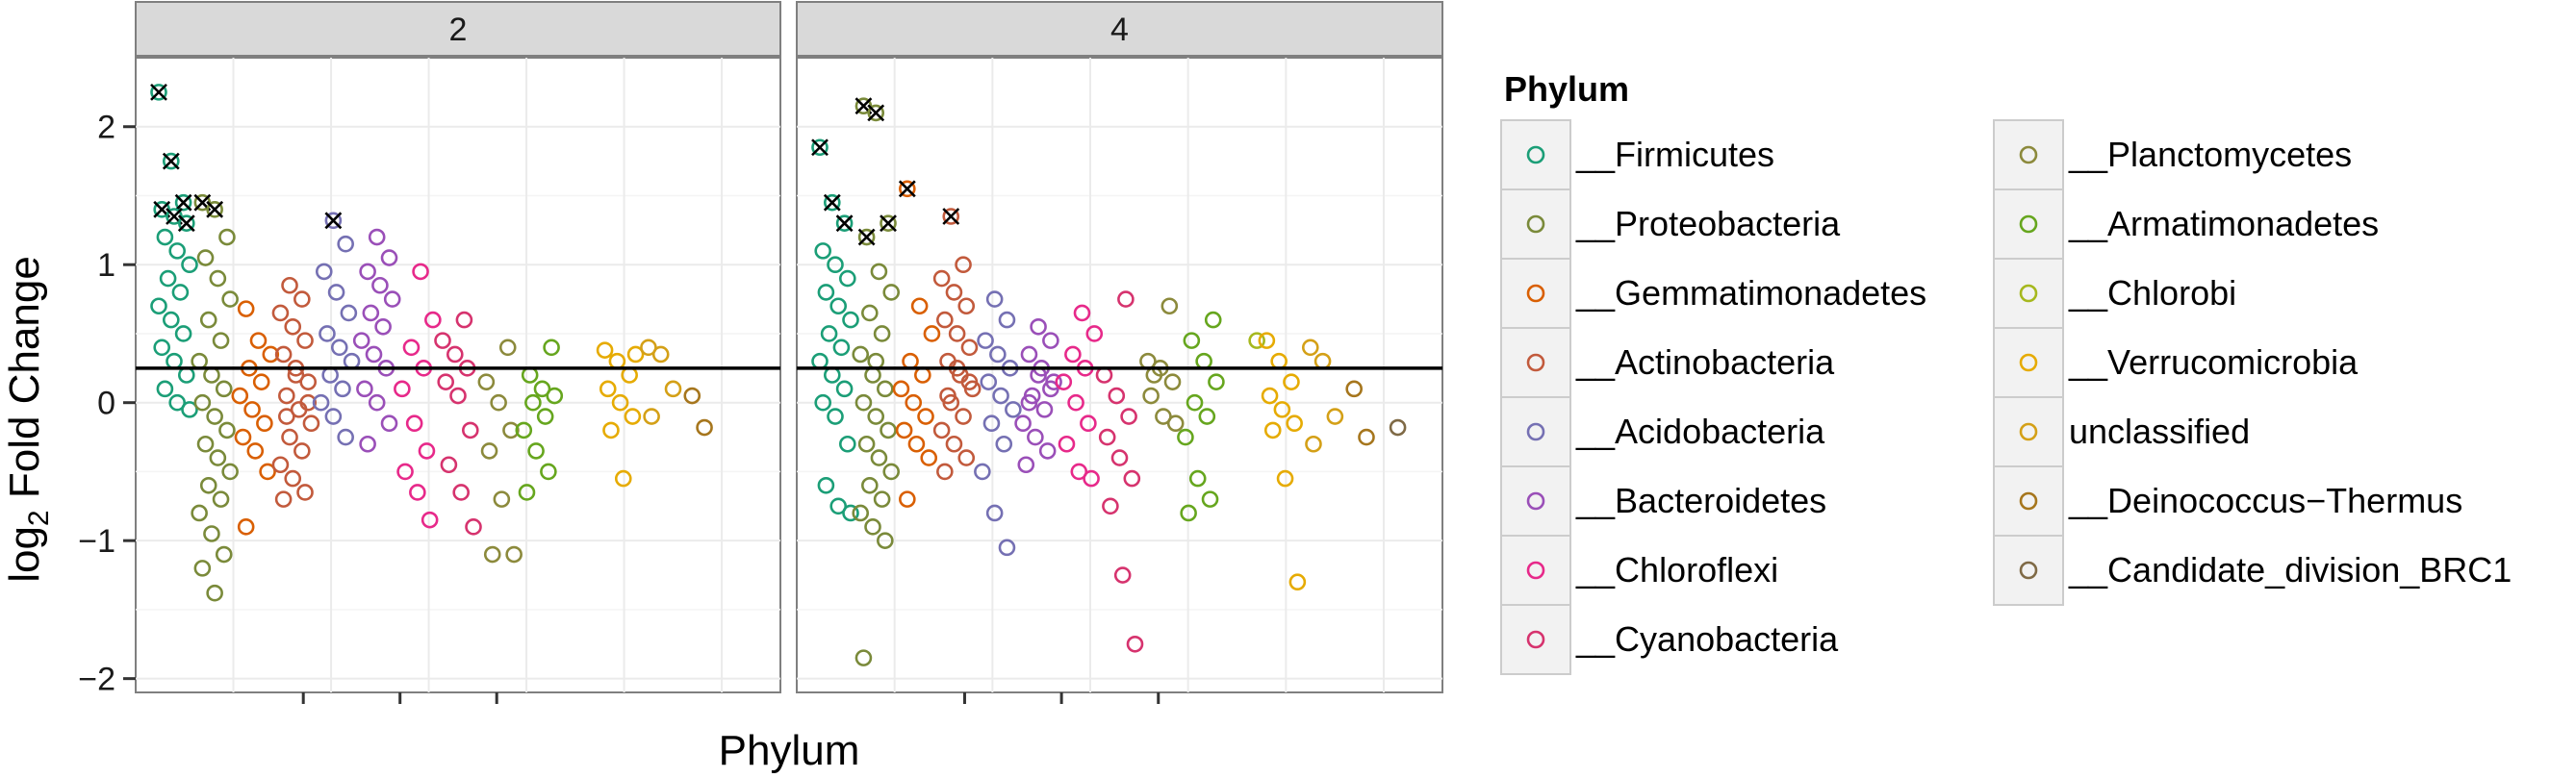  I want to click on legend-item: __Cyanobacteria, so click(1669, 639).